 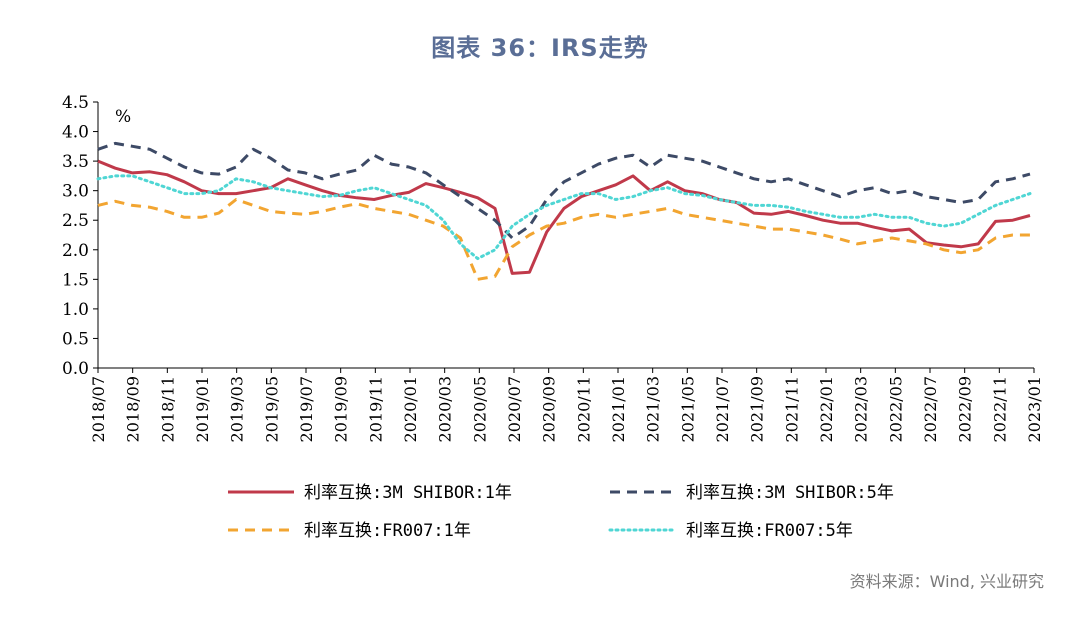 What do you see at coordinates (306, 409) in the screenshot?
I see `x-tick-label: 2019/07` at bounding box center [306, 409].